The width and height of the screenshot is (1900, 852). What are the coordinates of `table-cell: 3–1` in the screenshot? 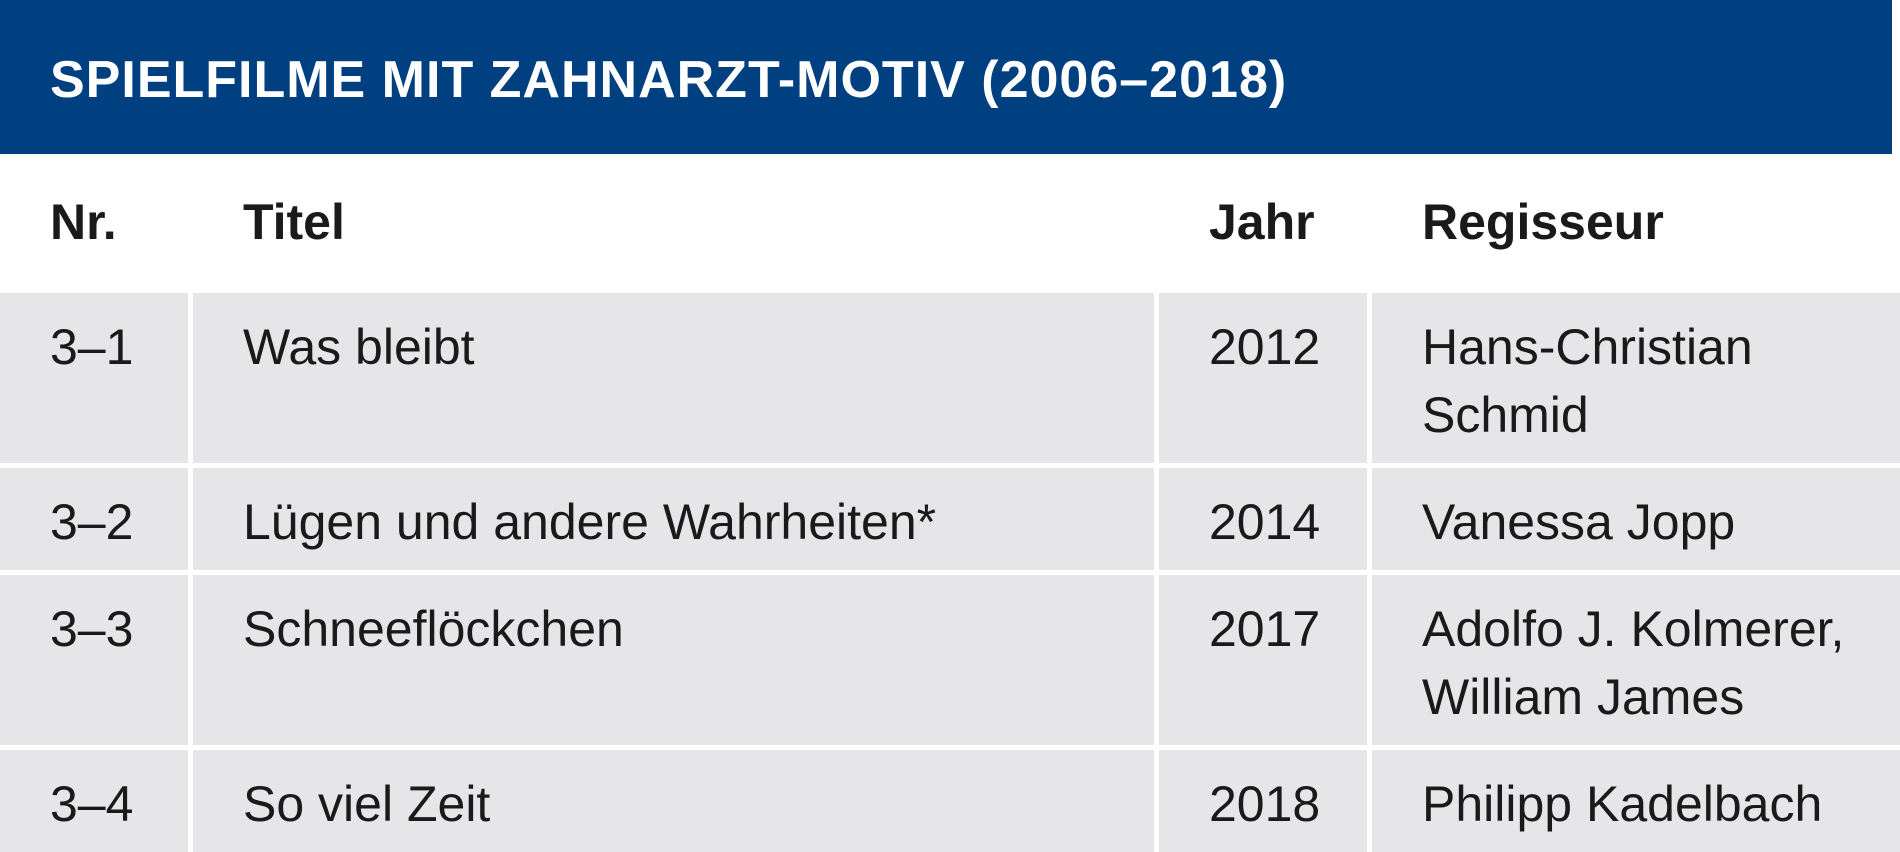 It's located at (94, 378).